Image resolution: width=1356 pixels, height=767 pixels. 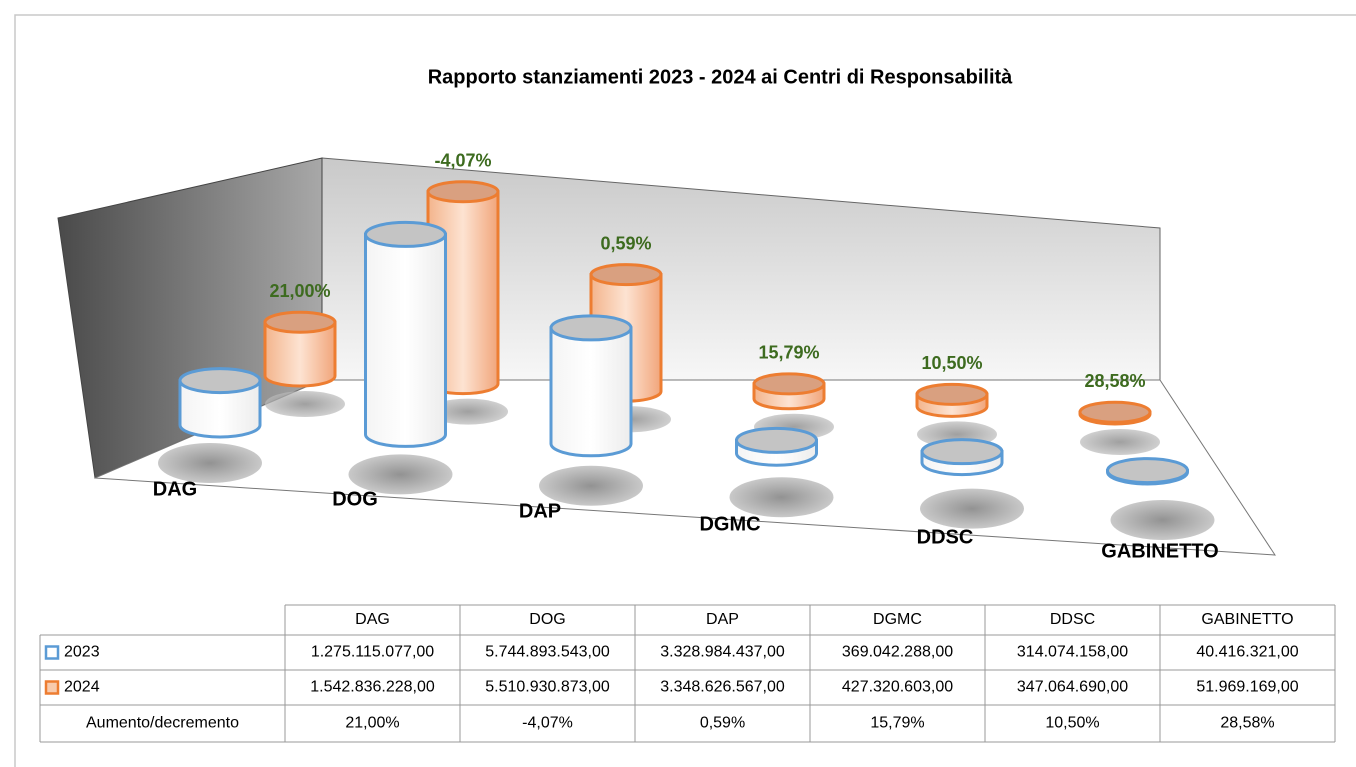 What do you see at coordinates (788, 353) in the screenshot?
I see `change-label: 15,79%` at bounding box center [788, 353].